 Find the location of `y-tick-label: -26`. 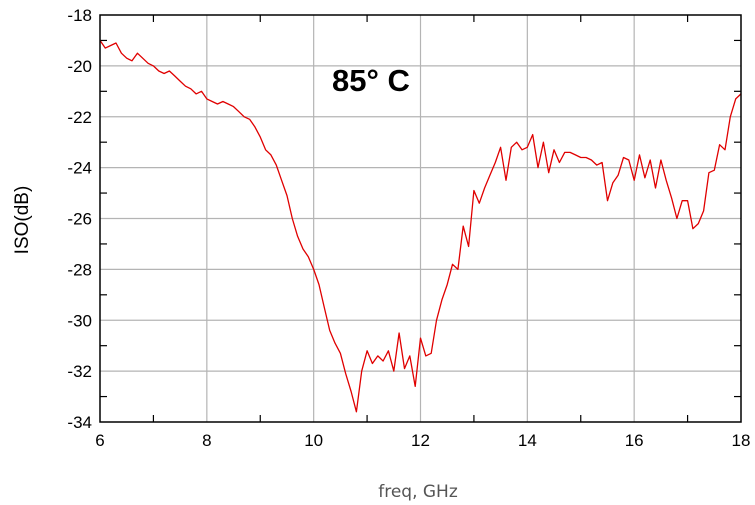

y-tick-label: -26 is located at coordinates (79, 219).